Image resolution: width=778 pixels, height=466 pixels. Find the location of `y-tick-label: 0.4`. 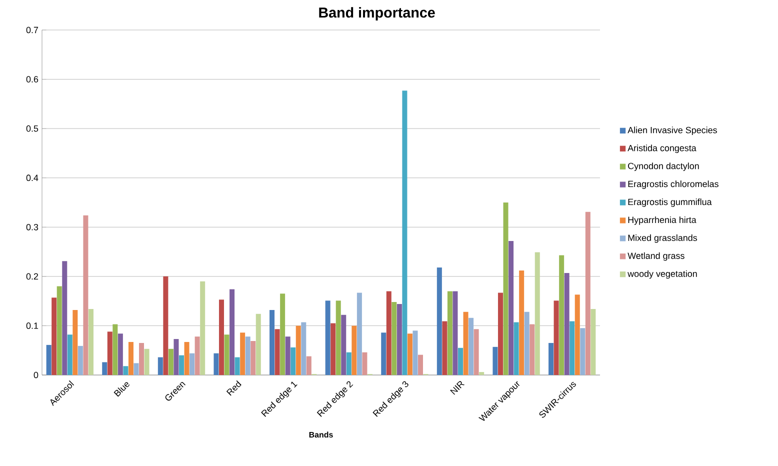

y-tick-label: 0.4 is located at coordinates (32, 178).